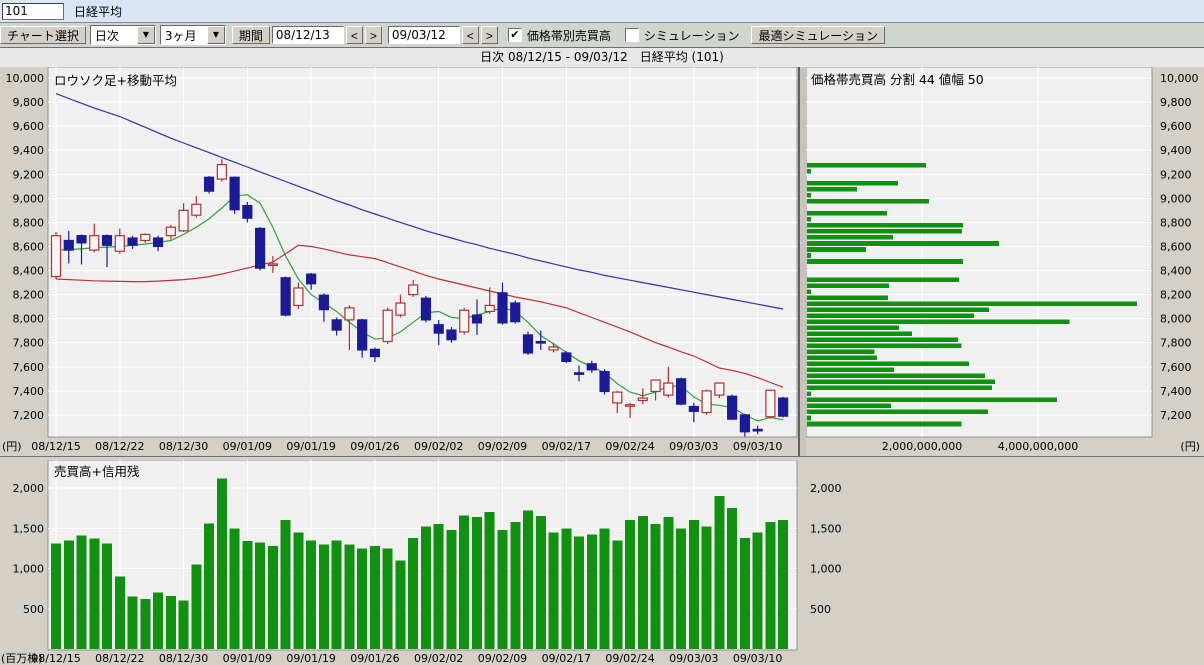 This screenshot has height=665, width=1204. I want to click on optimal-simulation-button: 最適シミュレーション, so click(818, 35).